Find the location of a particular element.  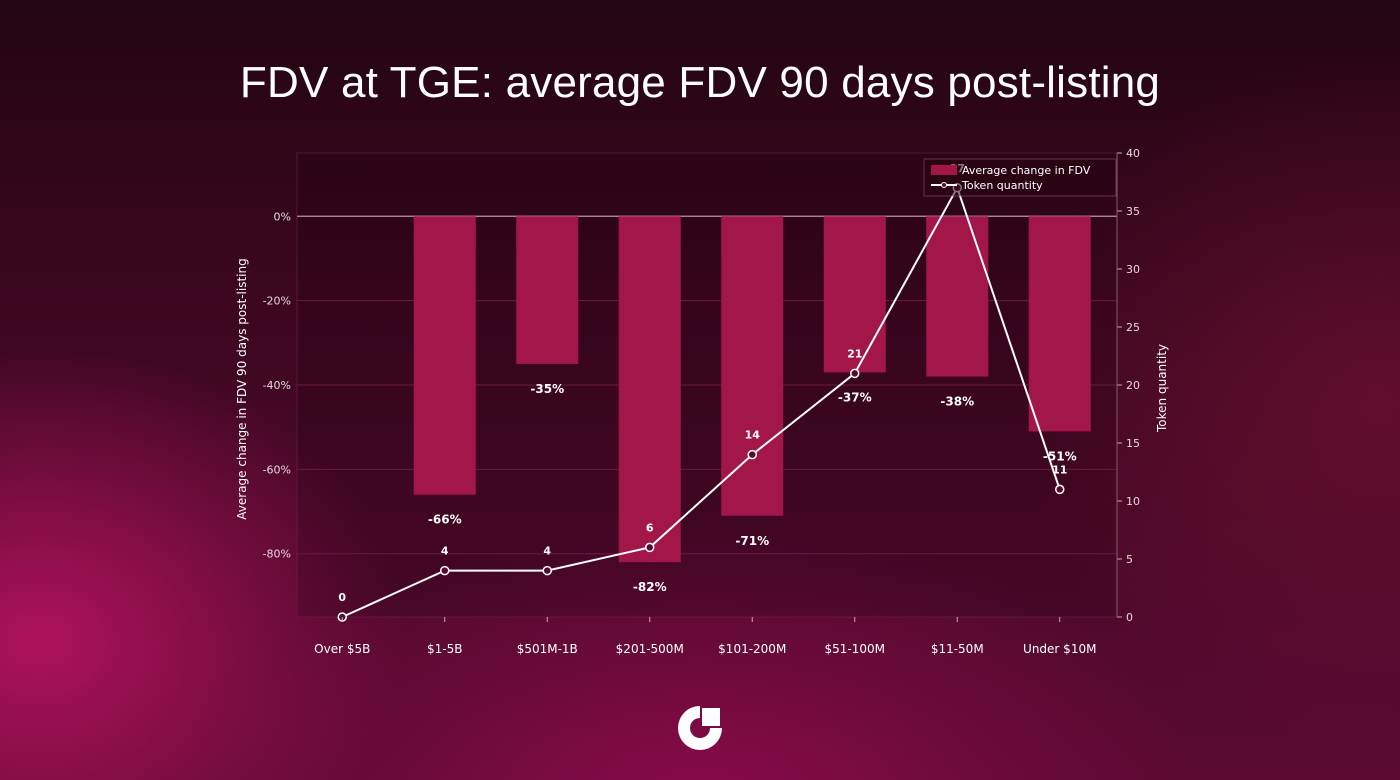

x-tick-label: $101-200M is located at coordinates (752, 649).